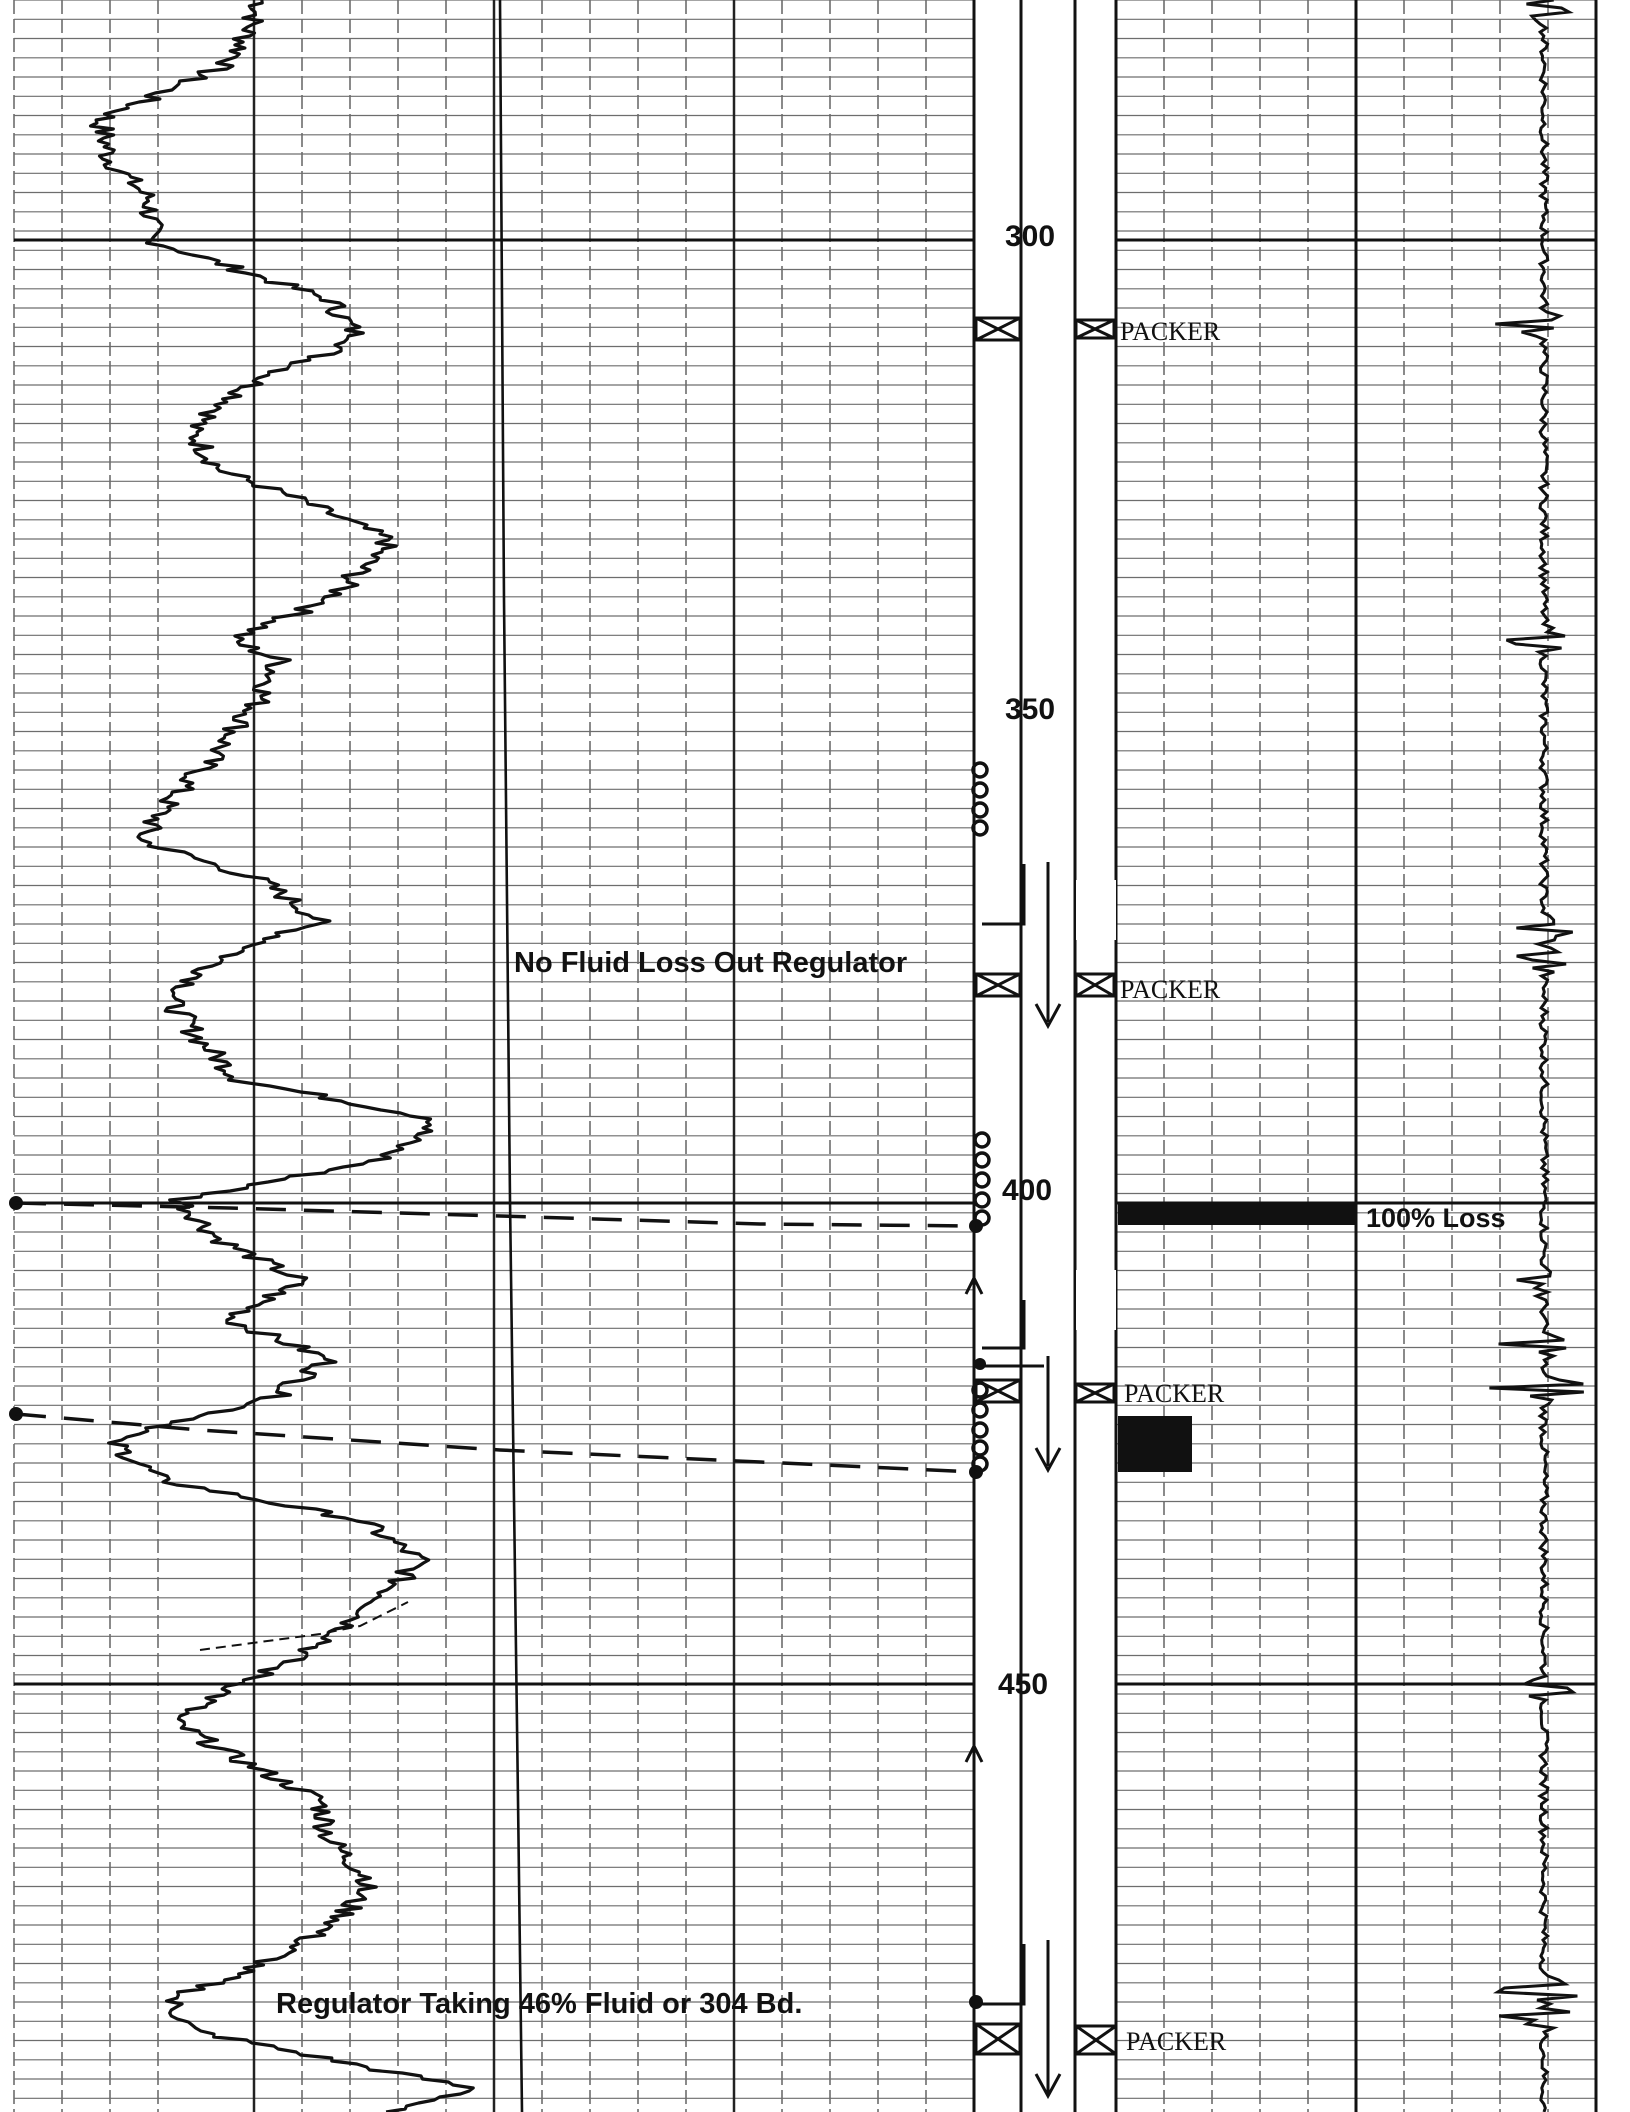 The width and height of the screenshot is (1630, 2112). Describe the element at coordinates (304, 1626) in the screenshot. I see `faint-dashed-trace` at that location.